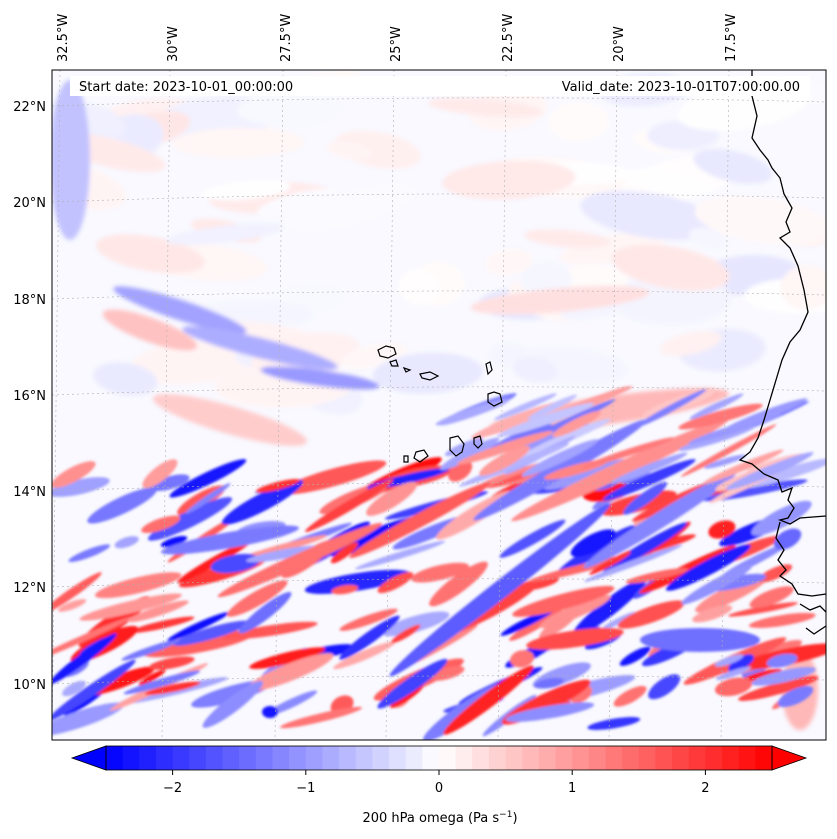 Image resolution: width=837 pixels, height=839 pixels. What do you see at coordinates (705, 788) in the screenshot?
I see `colorbar-tick-label: 2` at bounding box center [705, 788].